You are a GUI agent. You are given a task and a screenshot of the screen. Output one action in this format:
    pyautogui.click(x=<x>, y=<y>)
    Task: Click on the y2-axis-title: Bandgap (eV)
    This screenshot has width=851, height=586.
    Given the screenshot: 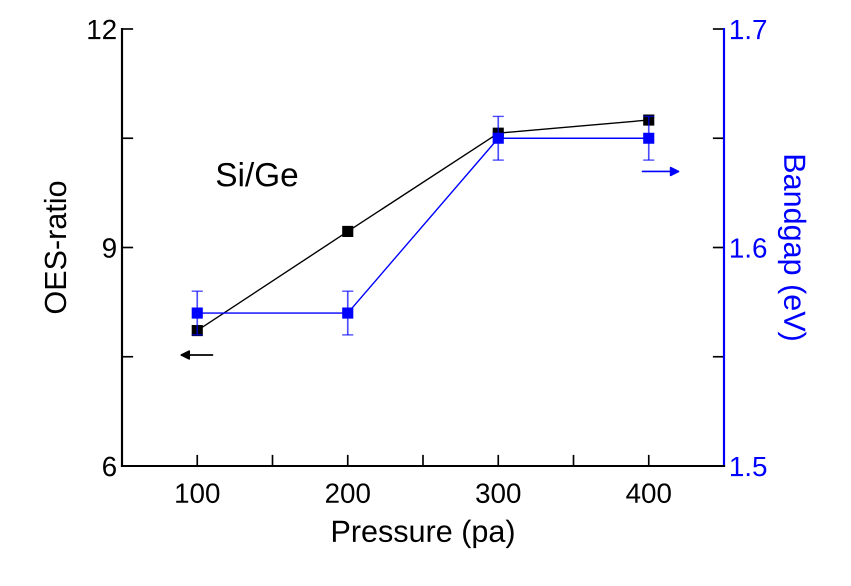 What is the action you would take?
    pyautogui.click(x=792, y=248)
    